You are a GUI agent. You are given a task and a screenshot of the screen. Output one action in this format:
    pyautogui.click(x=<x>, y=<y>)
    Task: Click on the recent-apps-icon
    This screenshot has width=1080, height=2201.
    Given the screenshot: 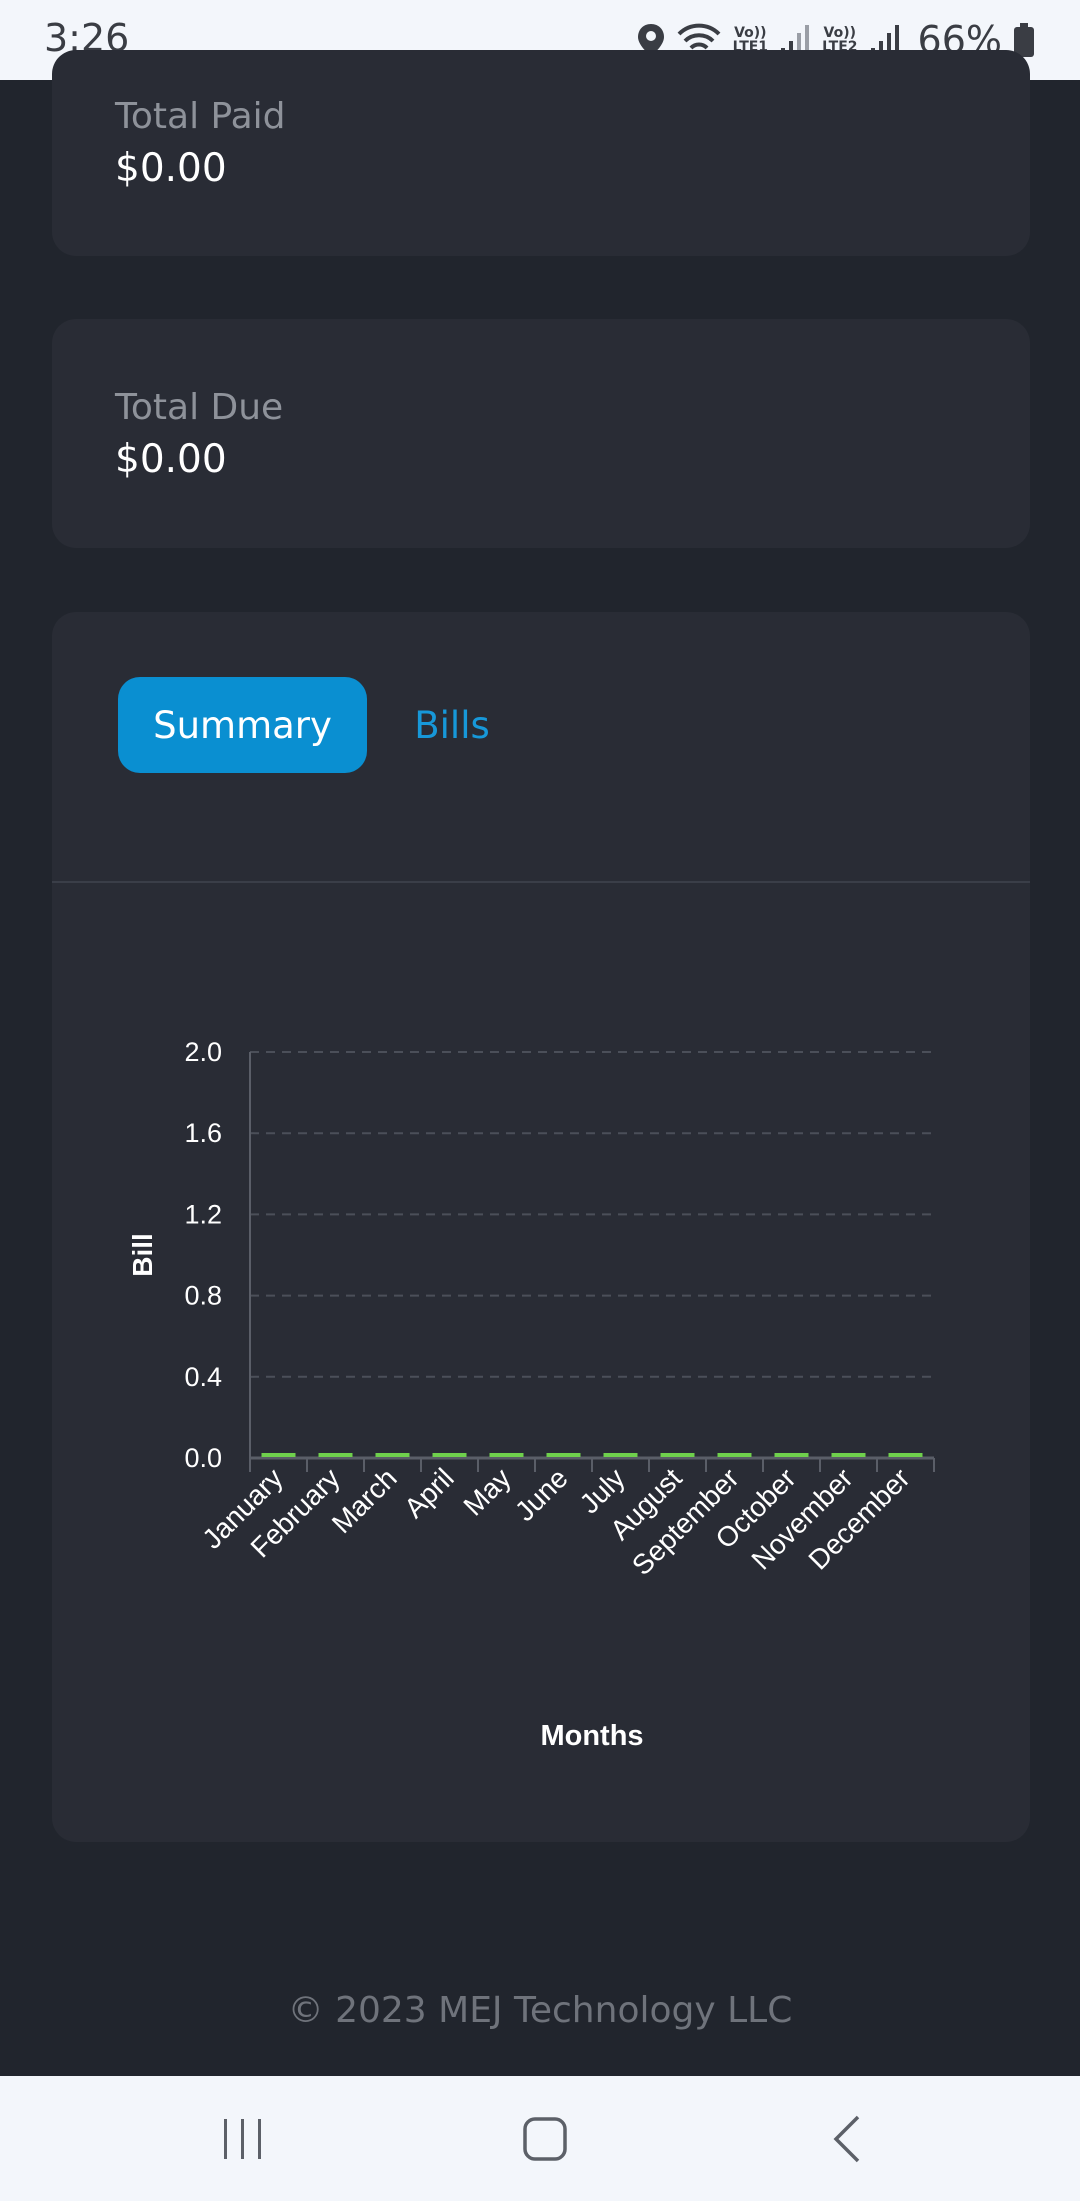 What is the action you would take?
    pyautogui.click(x=242, y=2138)
    